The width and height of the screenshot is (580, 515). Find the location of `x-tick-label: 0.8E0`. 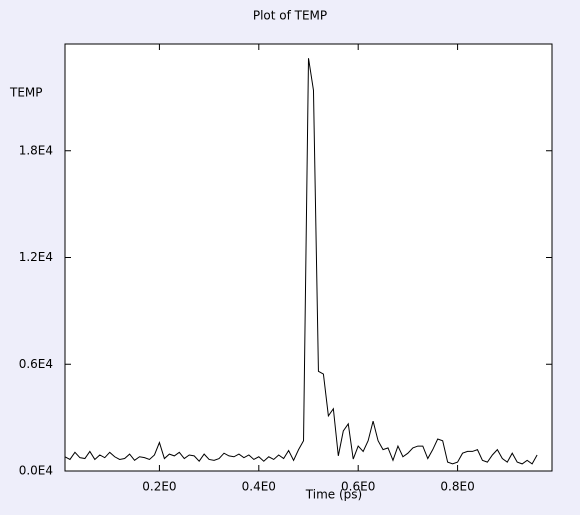

x-tick-label: 0.8E0 is located at coordinates (457, 487).